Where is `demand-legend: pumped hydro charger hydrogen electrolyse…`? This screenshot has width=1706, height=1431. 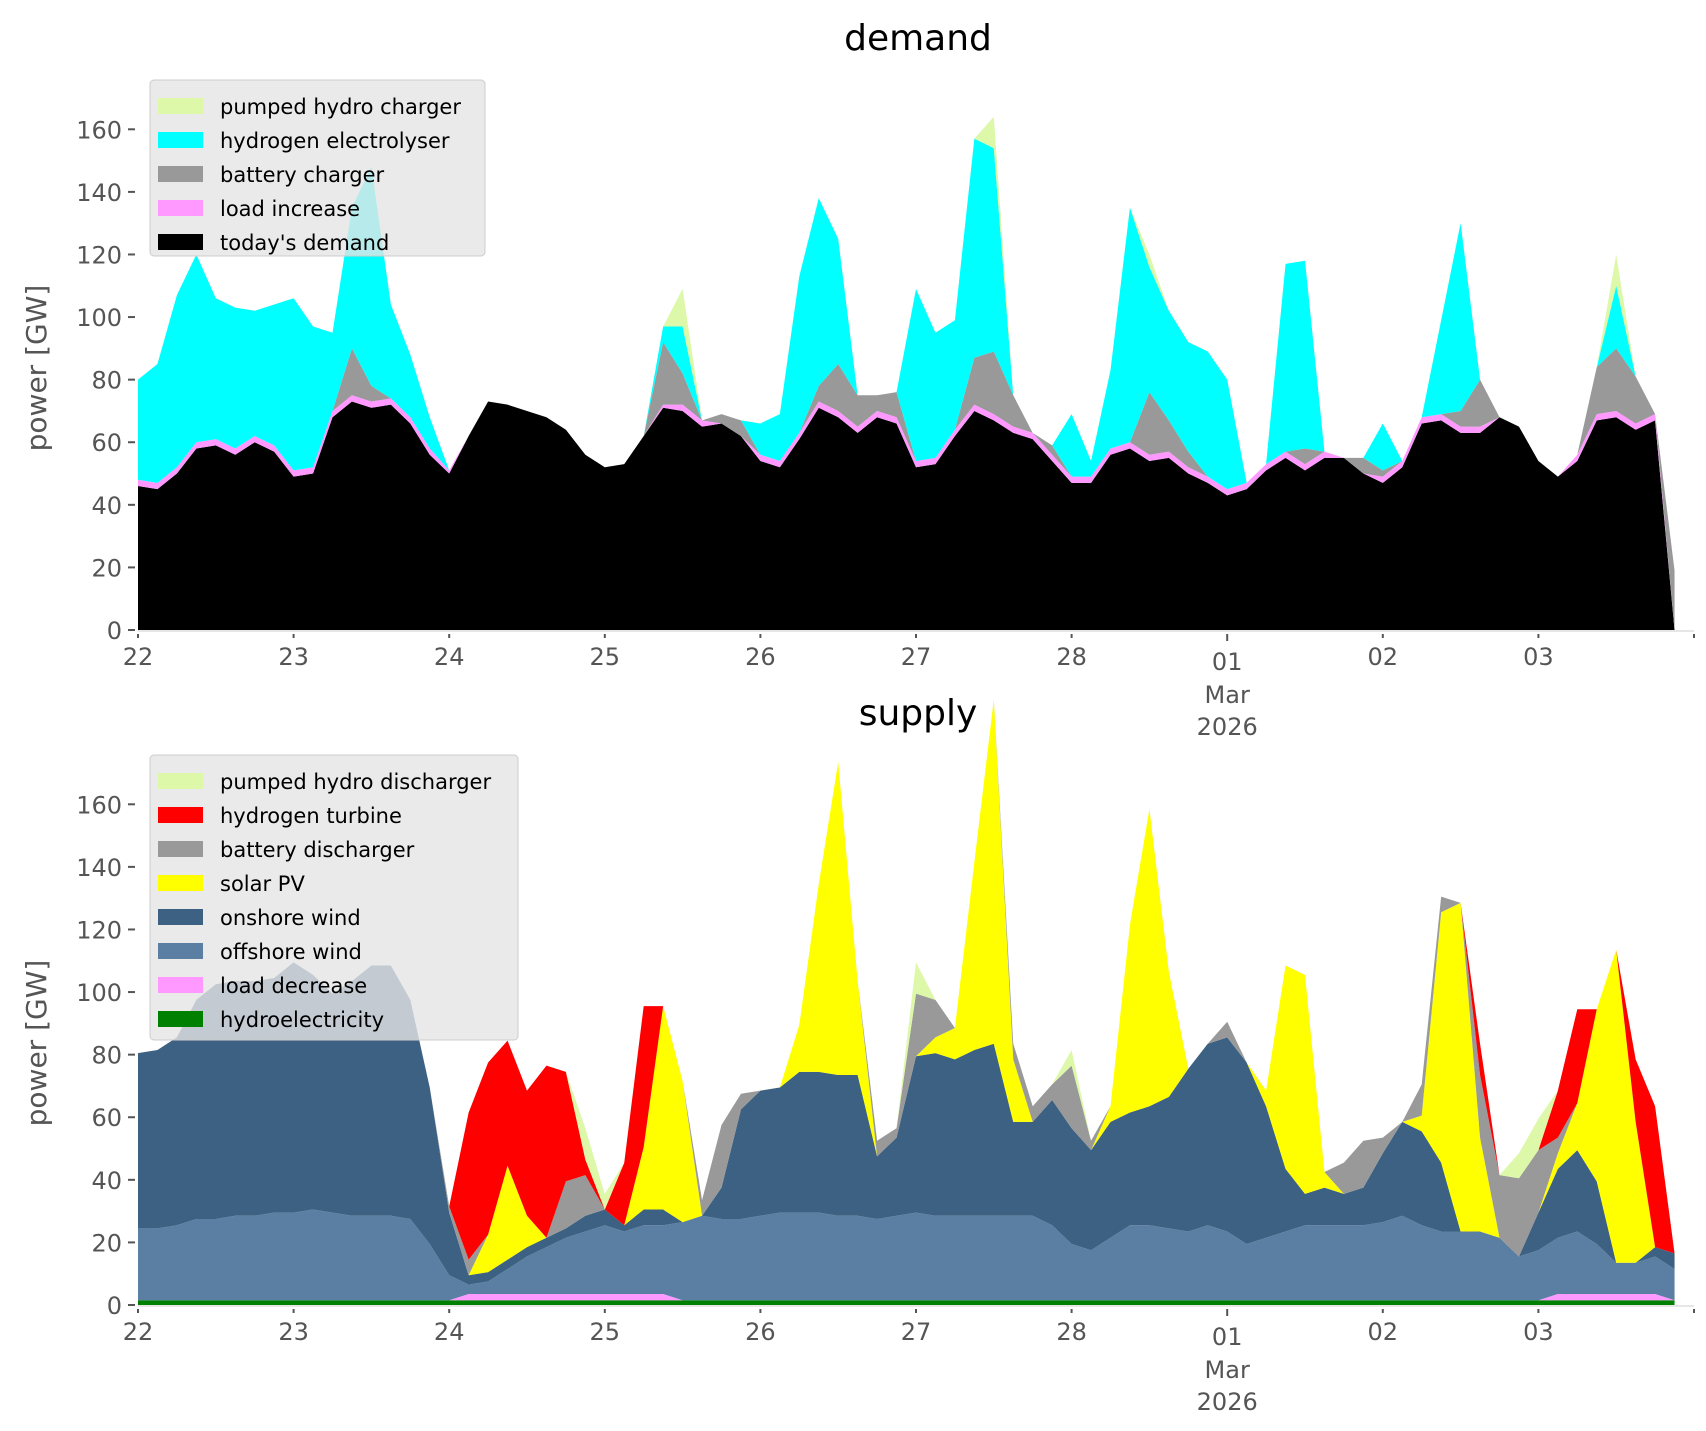
demand-legend: pumped hydro charger hydrogen electrolyse… is located at coordinates (317, 168).